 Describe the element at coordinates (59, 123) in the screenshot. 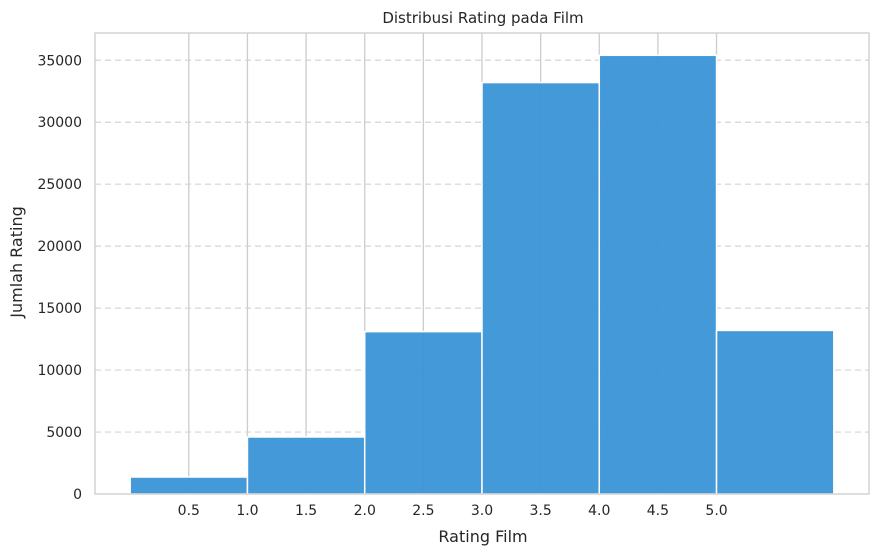

I see `y-tick-label: 30000` at that location.